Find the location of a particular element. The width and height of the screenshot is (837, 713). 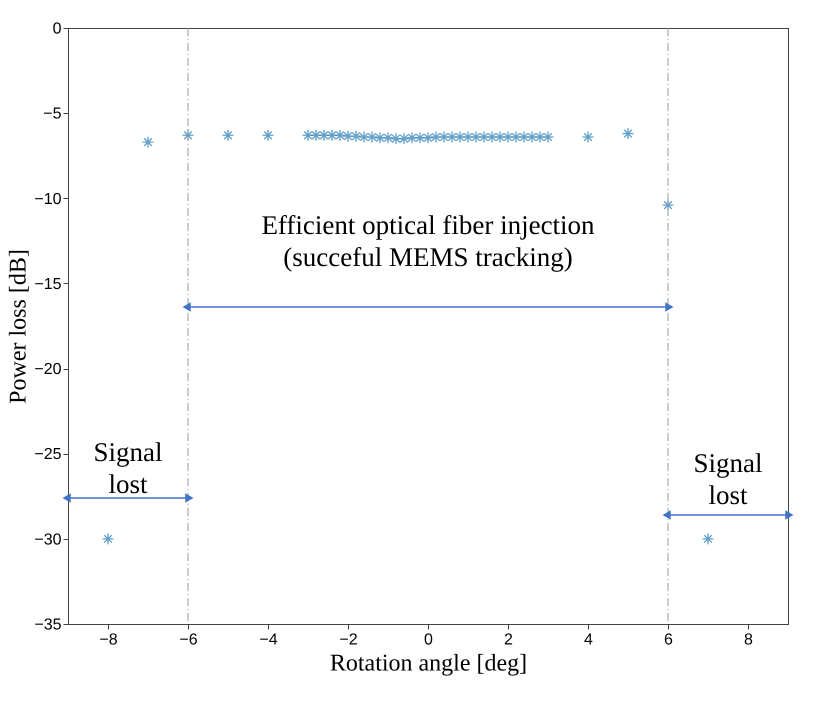

x-tick-label: −4 is located at coordinates (268, 640).